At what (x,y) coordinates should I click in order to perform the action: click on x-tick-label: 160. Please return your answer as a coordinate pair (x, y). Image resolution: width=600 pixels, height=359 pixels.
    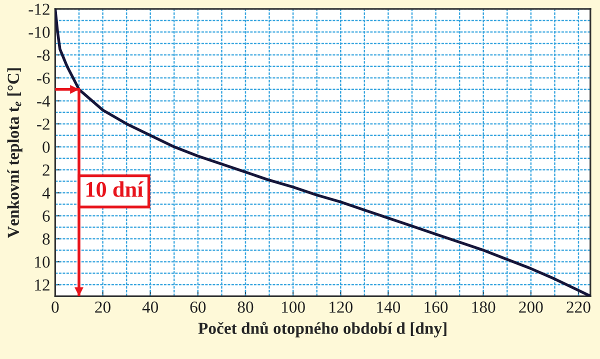
    Looking at the image, I should click on (436, 307).